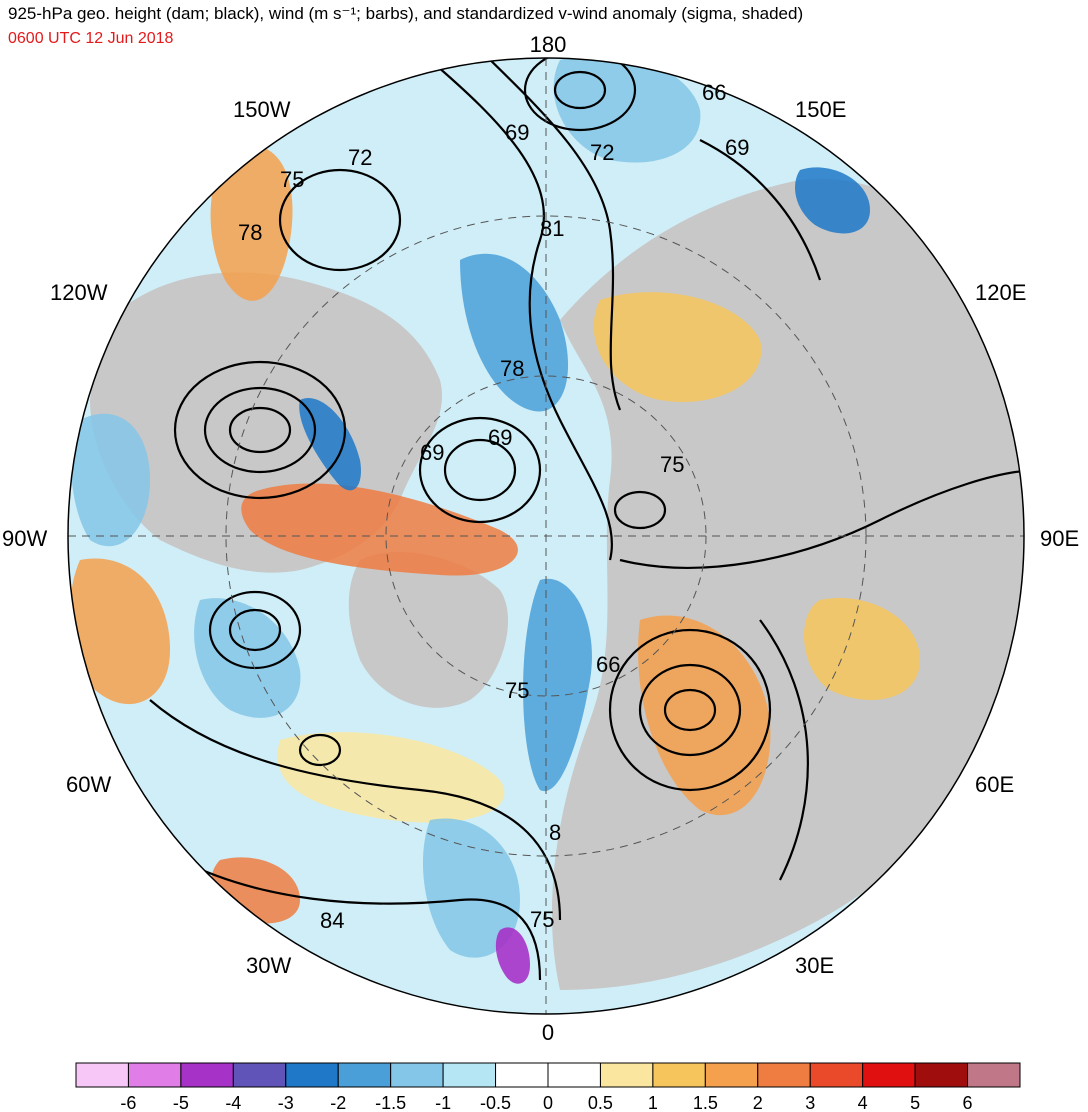  What do you see at coordinates (181, 1102) in the screenshot?
I see `colorbar-tick-label: -5` at bounding box center [181, 1102].